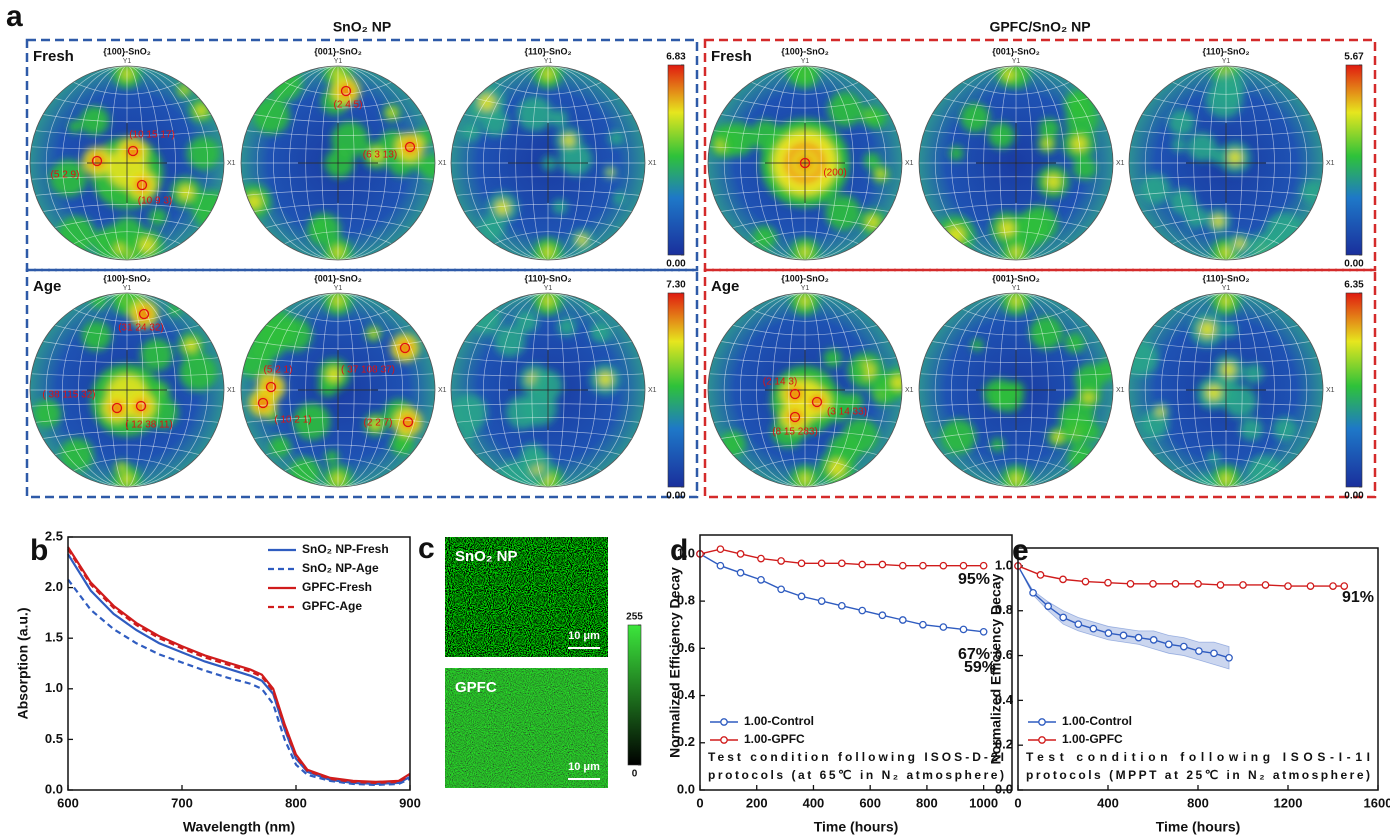 This screenshot has width=1390, height=836. Describe the element at coordinates (584, 636) in the screenshot. I see `scale-label: 10 μm` at that location.